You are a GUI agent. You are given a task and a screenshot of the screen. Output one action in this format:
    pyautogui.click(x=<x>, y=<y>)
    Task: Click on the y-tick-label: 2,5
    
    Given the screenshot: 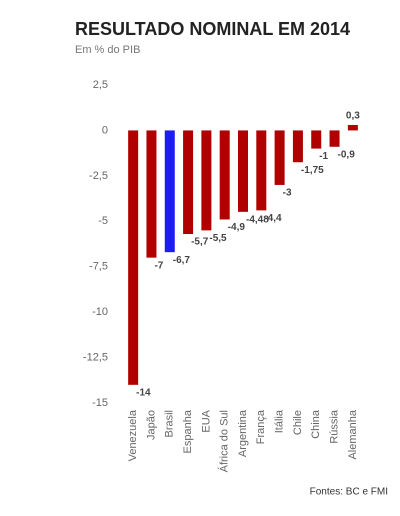 What is the action you would take?
    pyautogui.click(x=100, y=85)
    